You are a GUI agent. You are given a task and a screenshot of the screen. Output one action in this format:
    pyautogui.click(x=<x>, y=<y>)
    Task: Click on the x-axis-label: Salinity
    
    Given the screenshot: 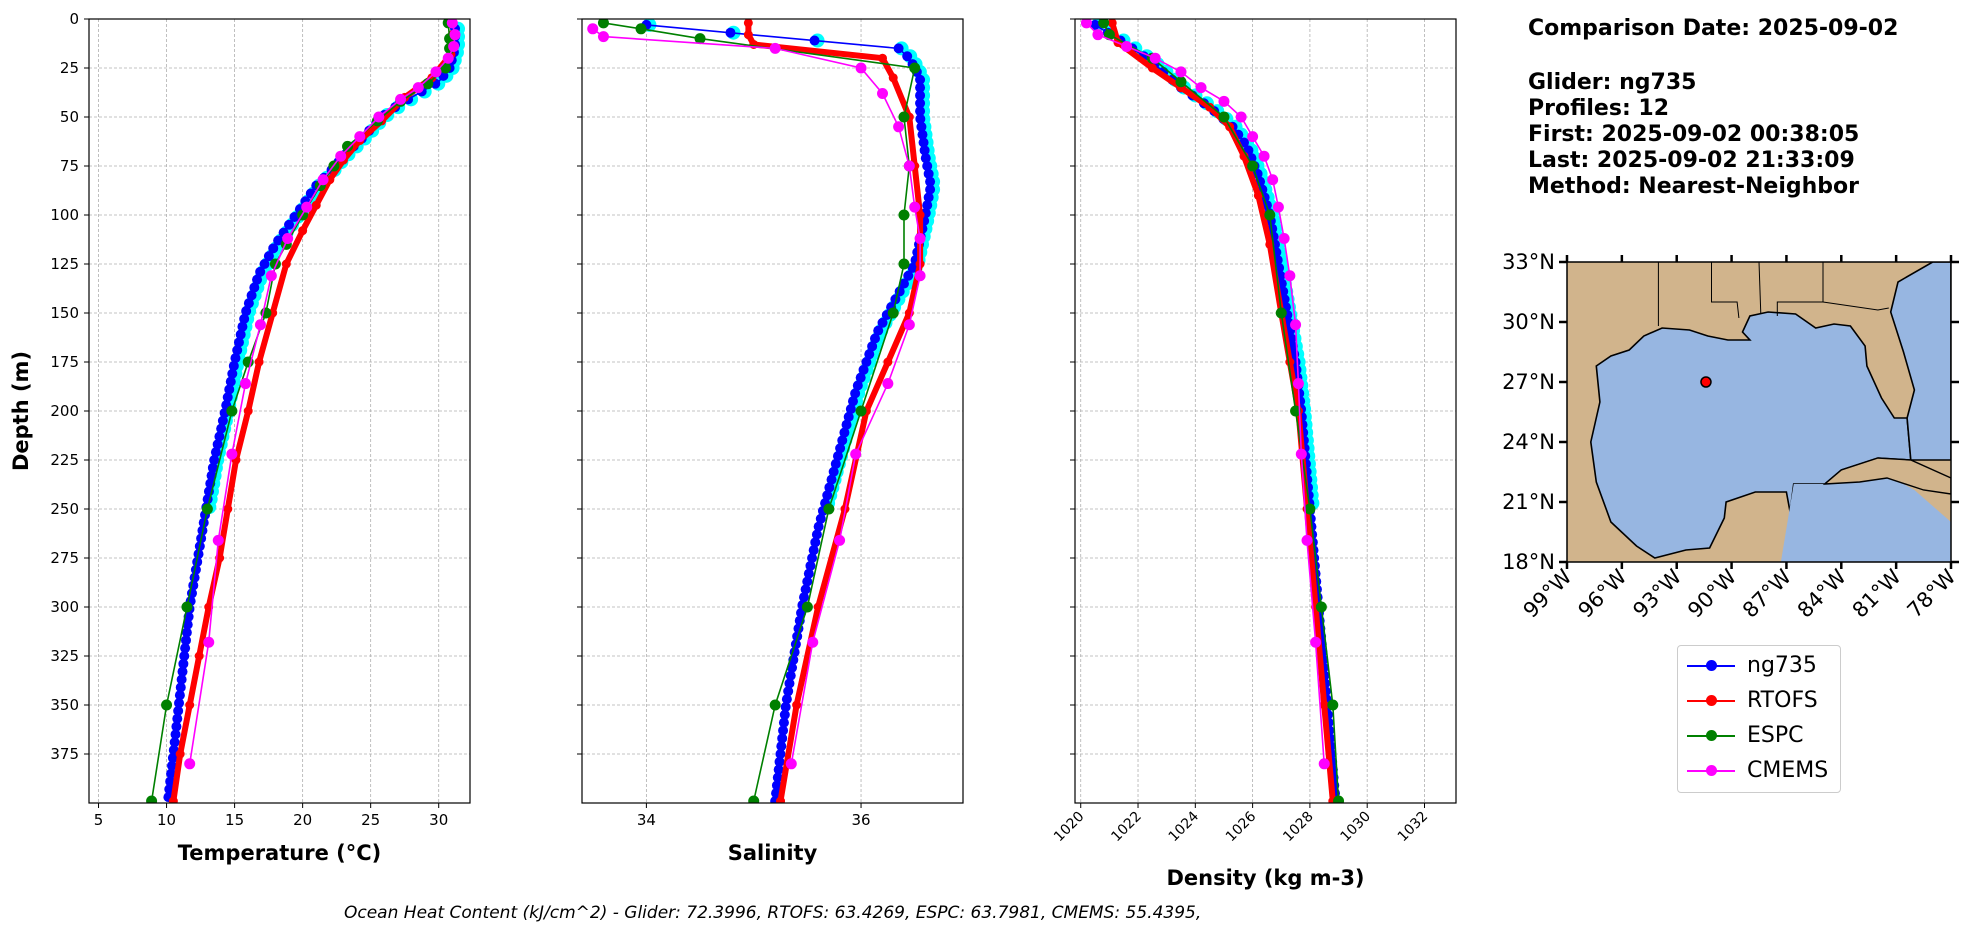 What is the action you would take?
    pyautogui.click(x=773, y=853)
    